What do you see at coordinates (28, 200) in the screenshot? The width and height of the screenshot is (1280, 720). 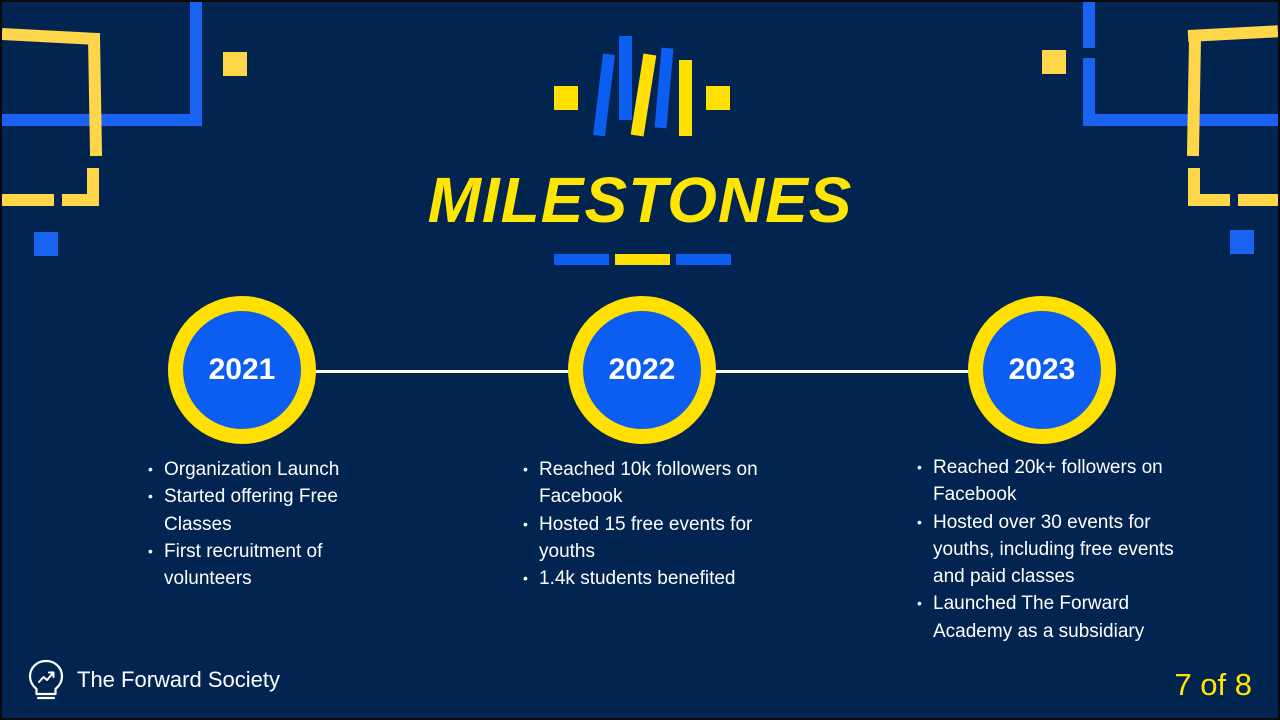 I see `deco-frame-top-left-yellow-bottom` at bounding box center [28, 200].